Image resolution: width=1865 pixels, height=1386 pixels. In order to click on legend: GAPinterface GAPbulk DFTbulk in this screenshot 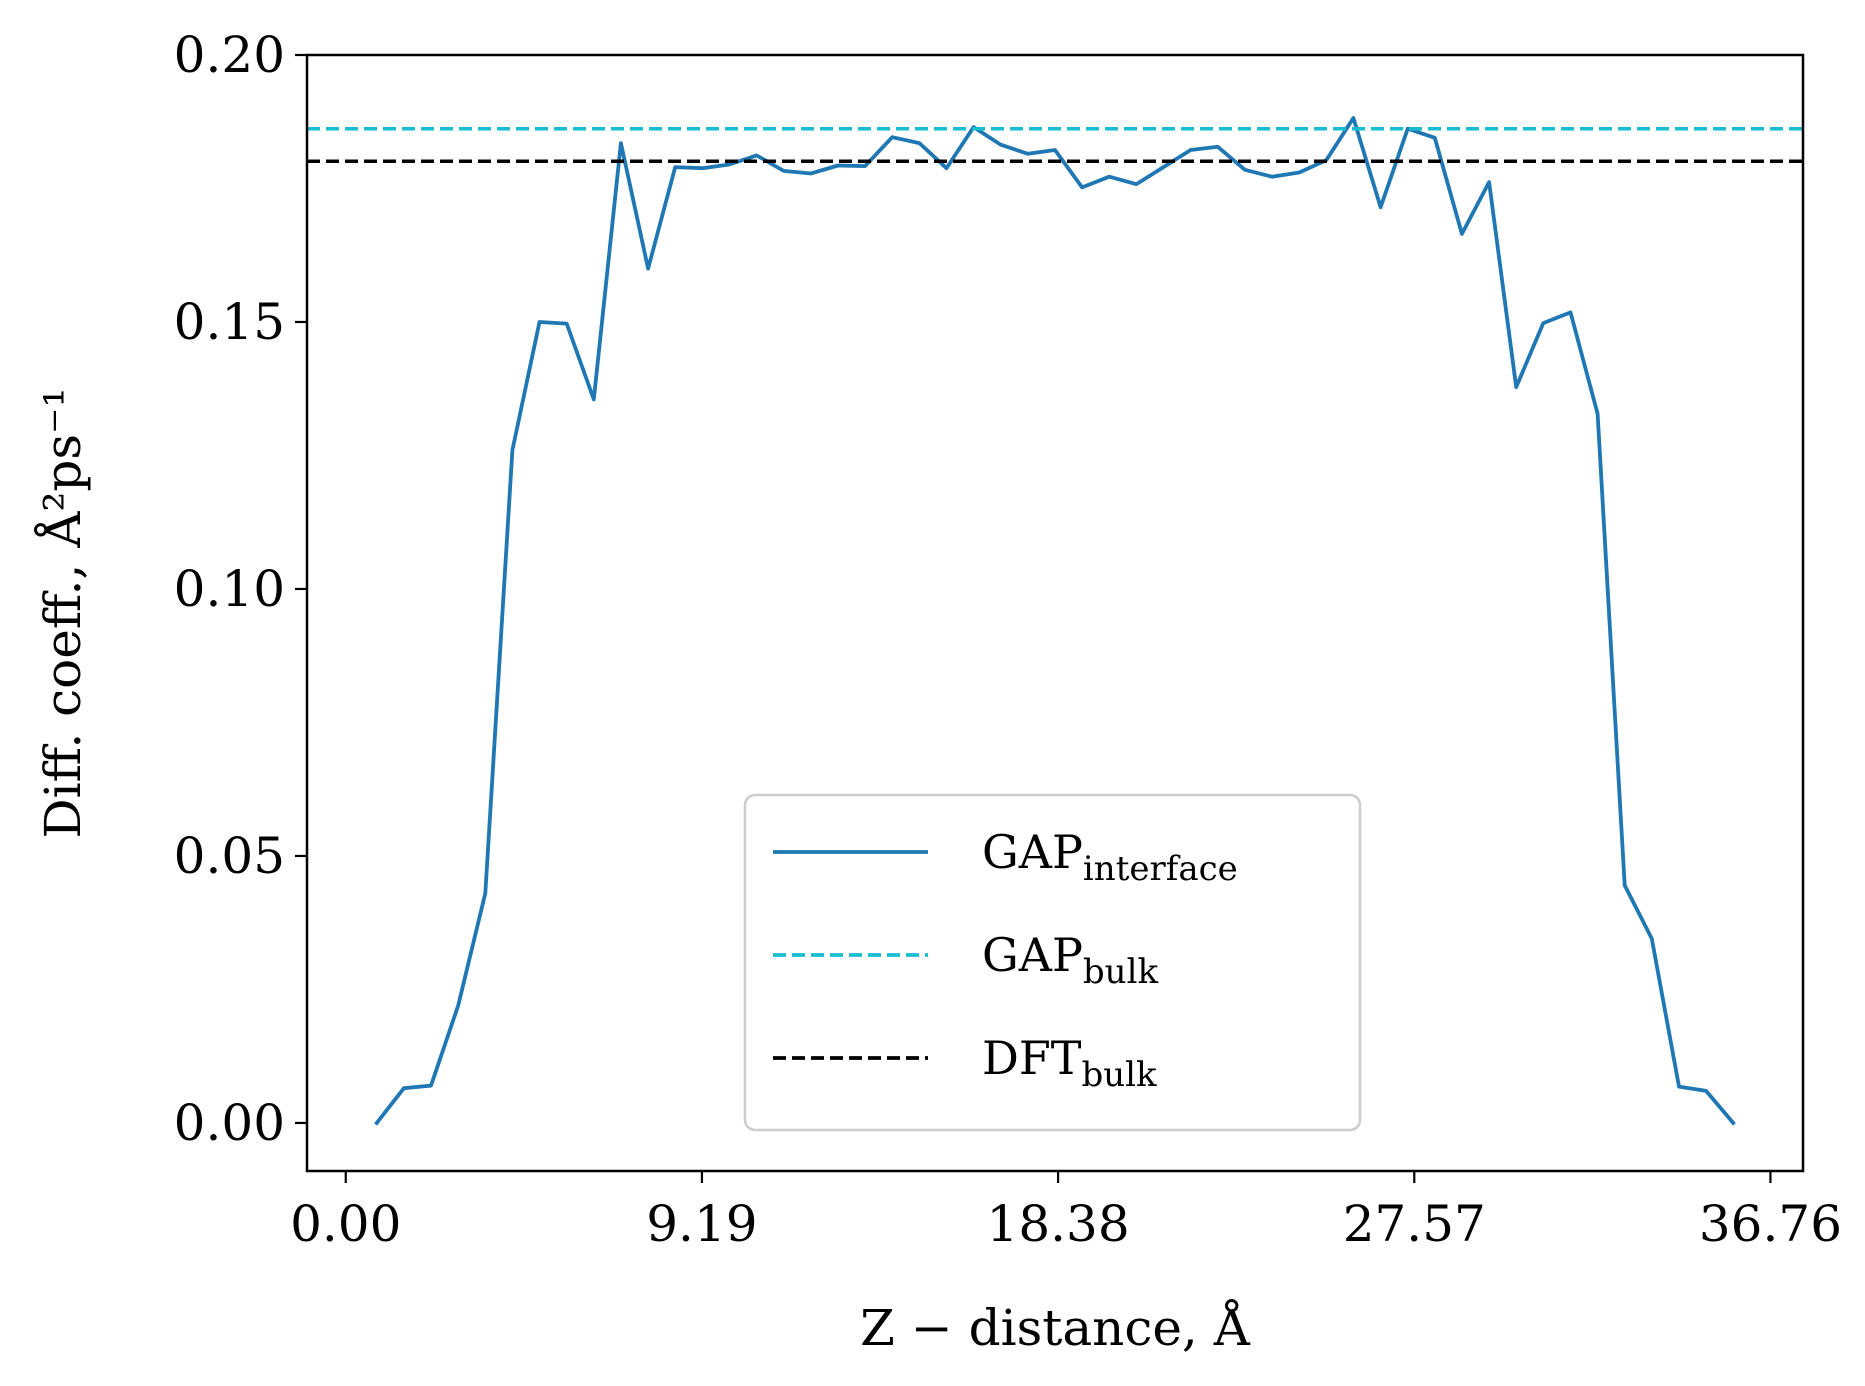, I will do `click(1052, 962)`.